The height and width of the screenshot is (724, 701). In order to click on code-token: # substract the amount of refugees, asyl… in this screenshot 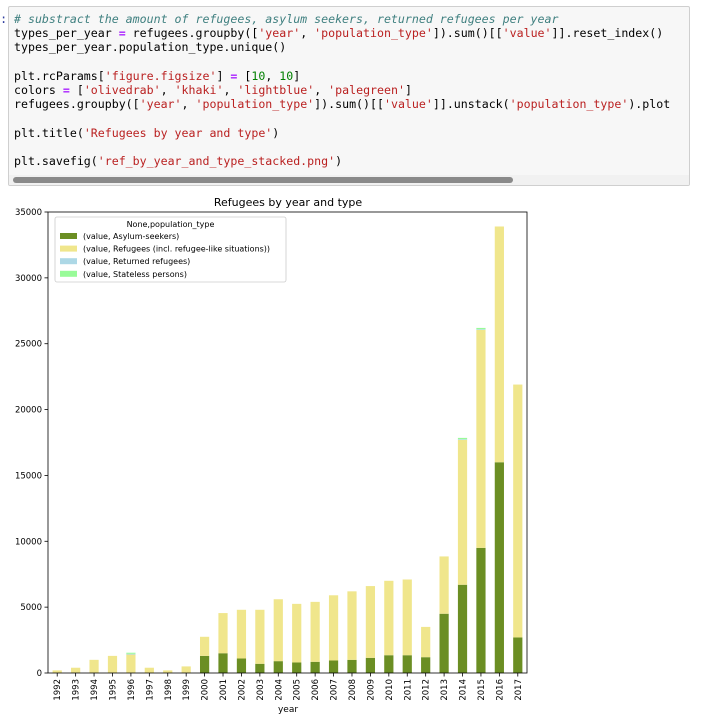, I will do `click(286, 19)`.